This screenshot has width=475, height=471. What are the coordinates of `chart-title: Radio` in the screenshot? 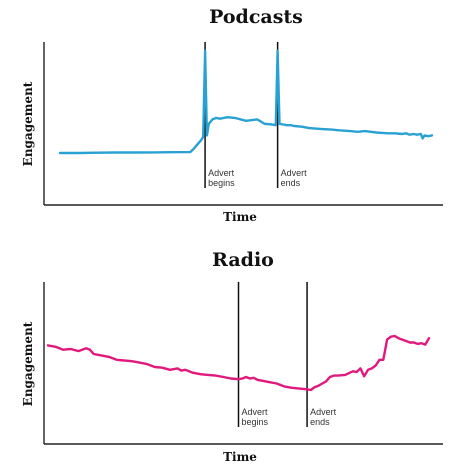 It's located at (243, 260).